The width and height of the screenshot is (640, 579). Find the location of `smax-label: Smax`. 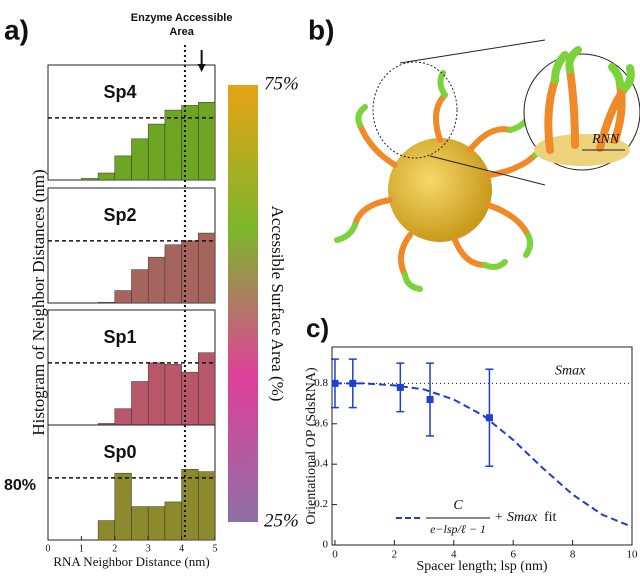

smax-label: Smax is located at coordinates (570, 371).